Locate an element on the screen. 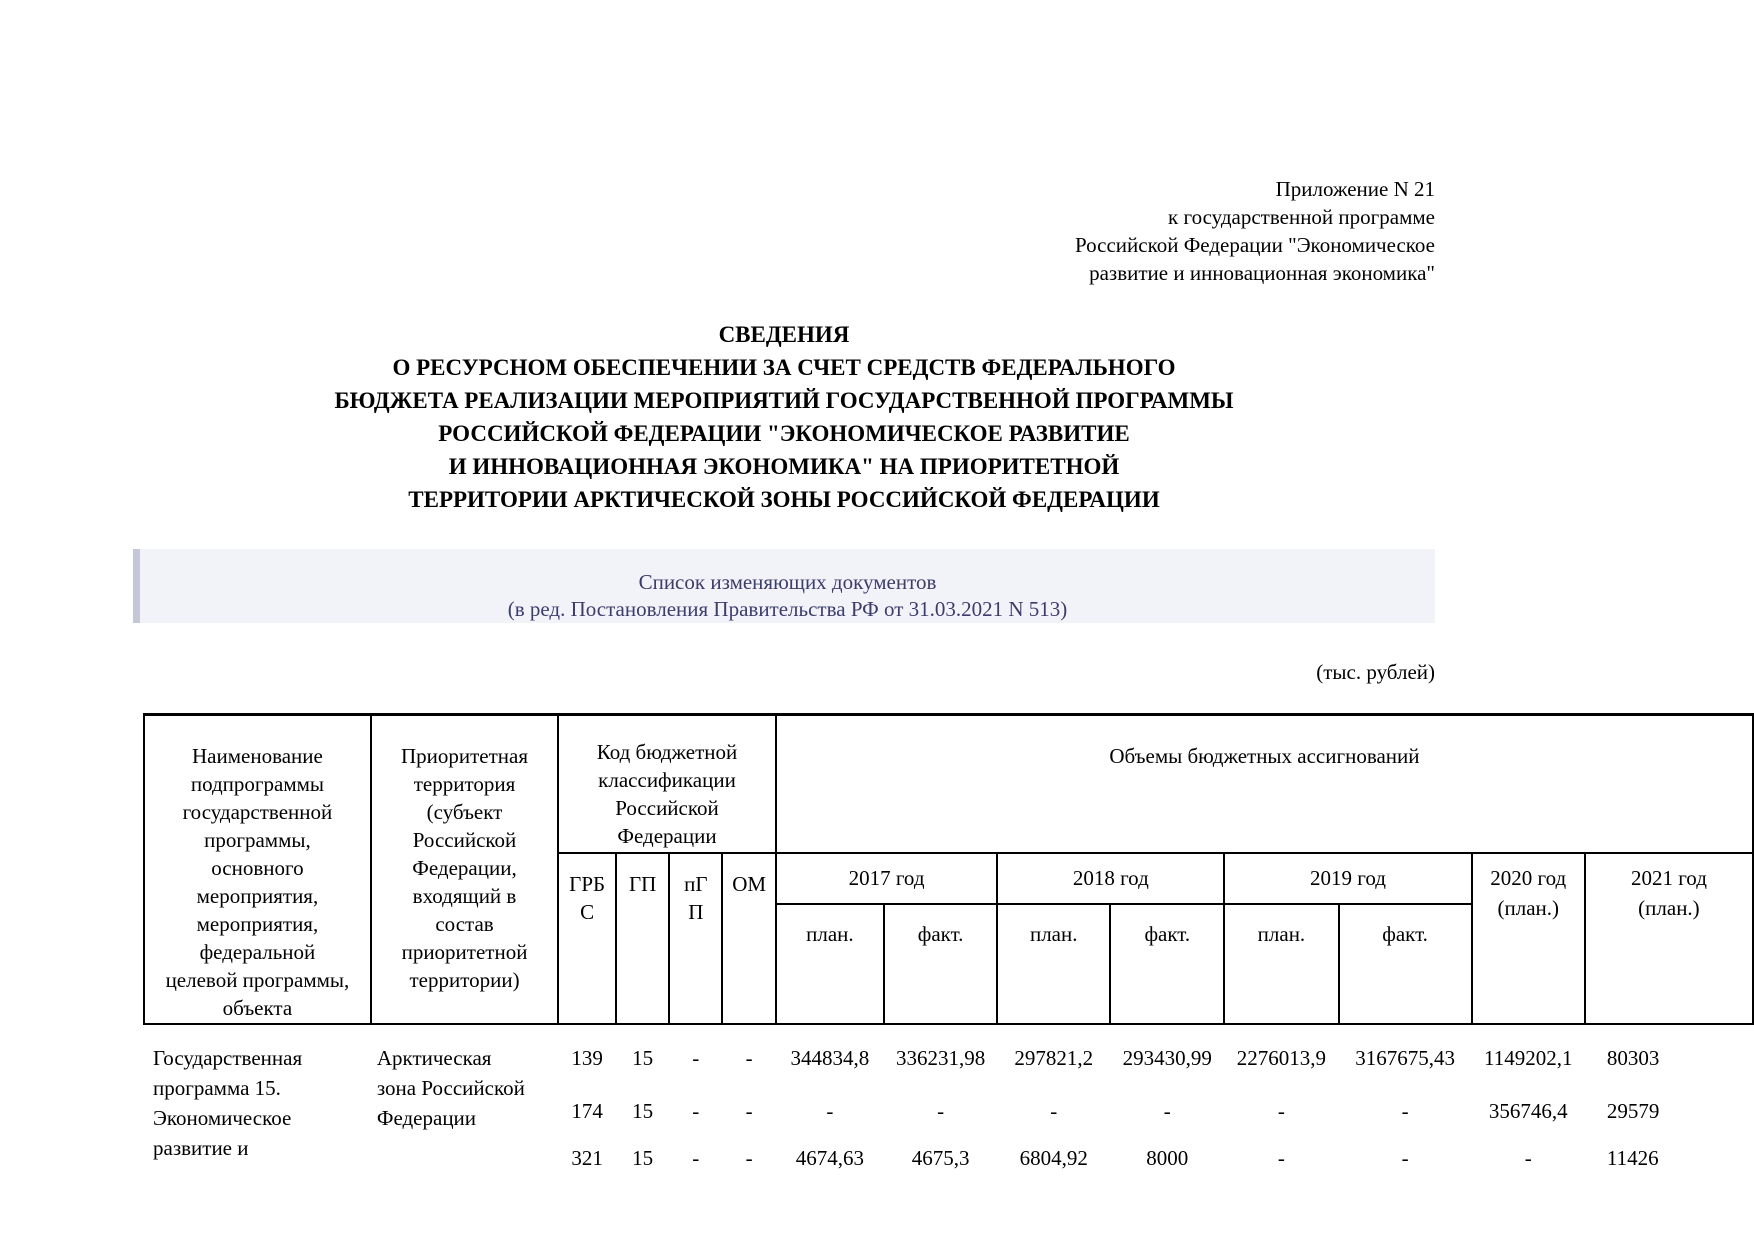 The height and width of the screenshot is (1240, 1754). header-year-2019: 2019 год is located at coordinates (1348, 878).